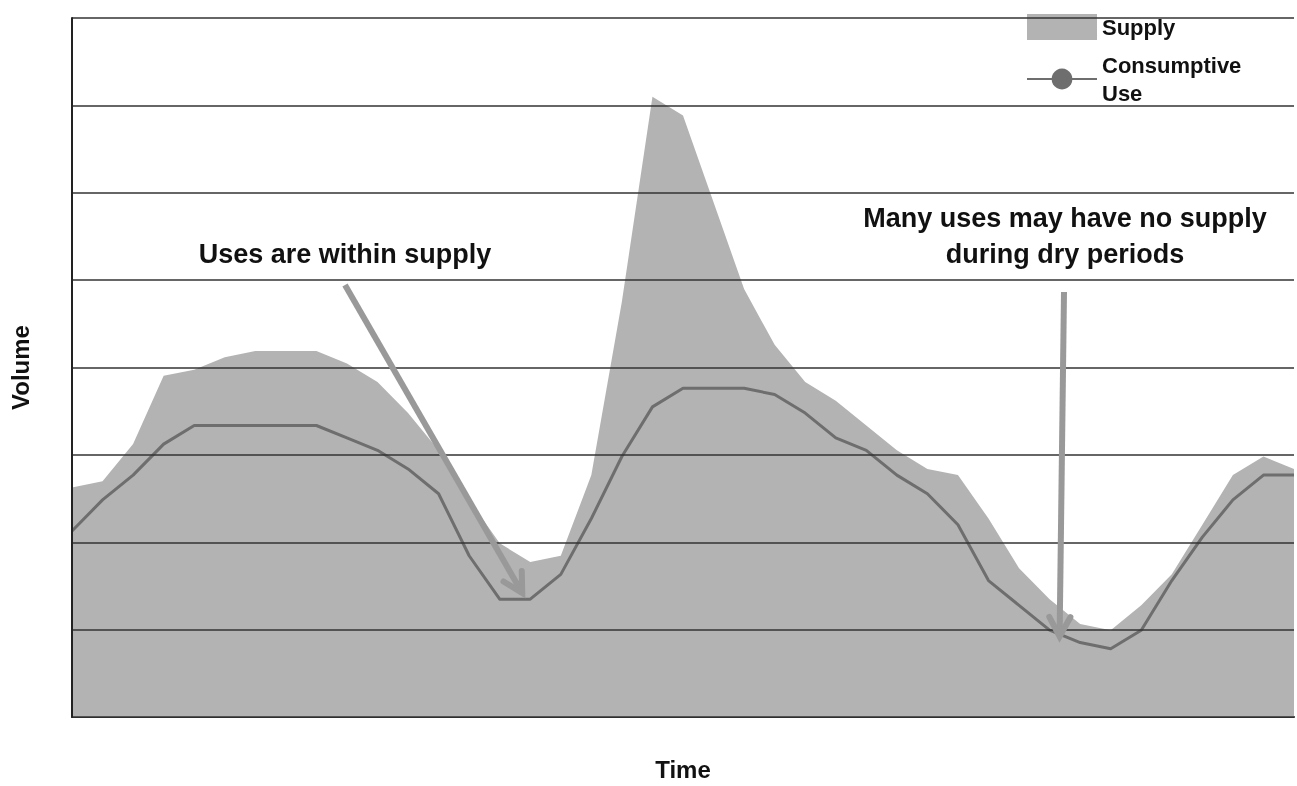  I want to click on y-axis-title: Volume, so click(20, 367).